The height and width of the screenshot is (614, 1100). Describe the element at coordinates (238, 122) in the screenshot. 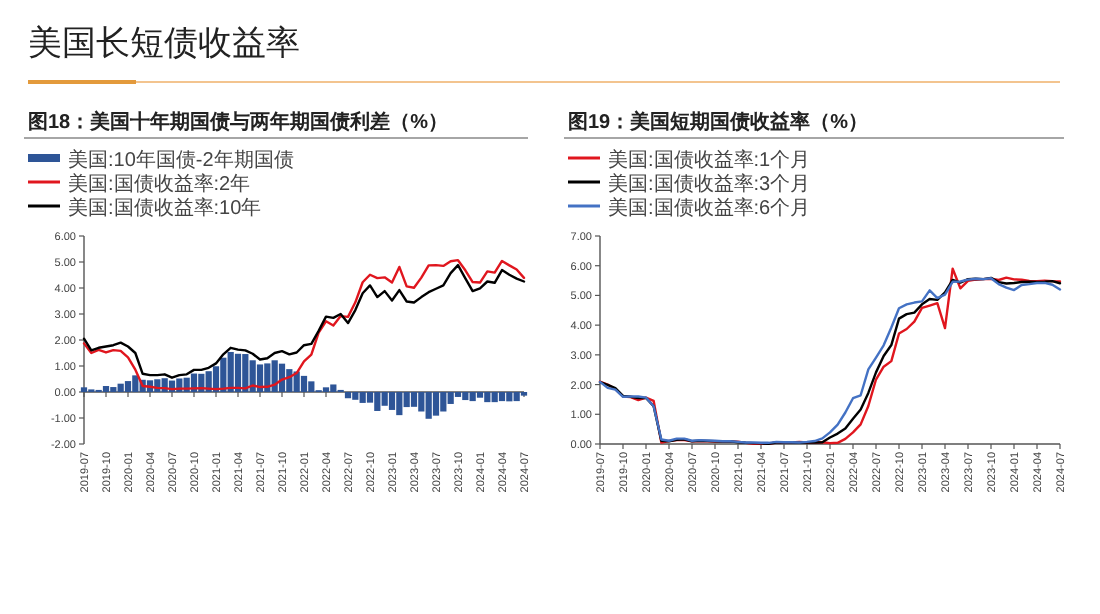

I see `chart-subtitle: 图18：美国十年期国债与两年期国债利差（%）` at that location.